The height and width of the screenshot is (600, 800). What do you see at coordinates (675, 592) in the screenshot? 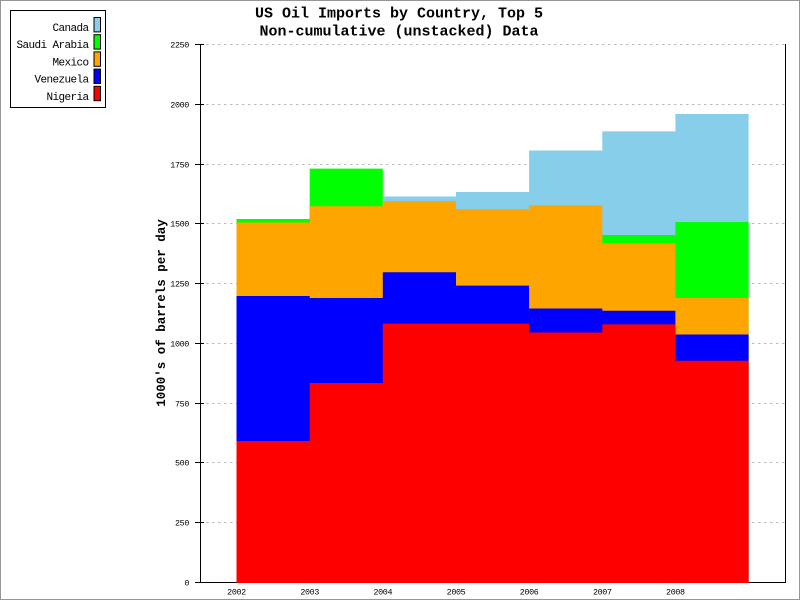
I see `svg-text: 2008` at bounding box center [675, 592].